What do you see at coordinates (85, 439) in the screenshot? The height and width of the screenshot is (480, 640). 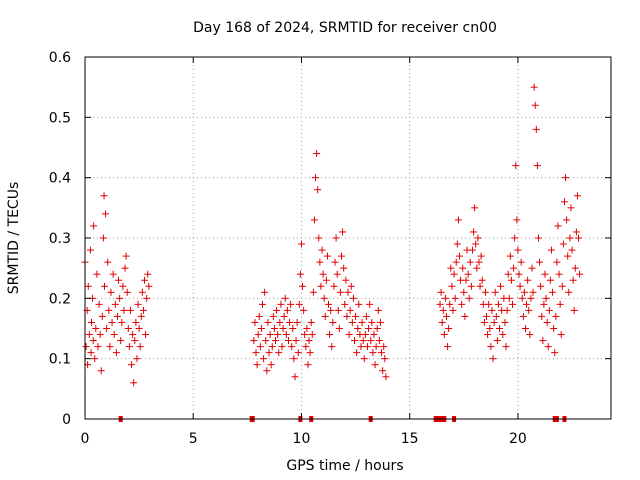 I see `x-tick-label: 0` at bounding box center [85, 439].